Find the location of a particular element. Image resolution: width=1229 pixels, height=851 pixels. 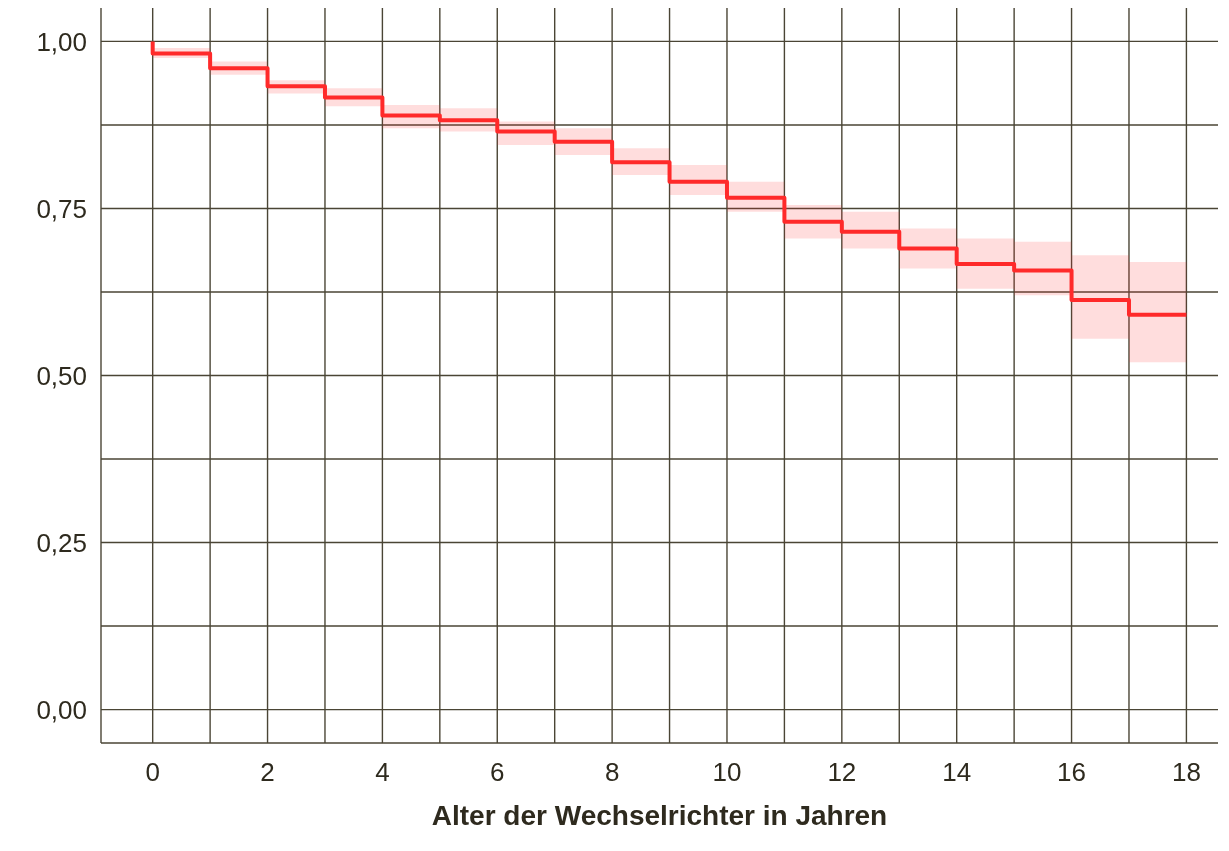

x-tick-label: 14 is located at coordinates (957, 772).